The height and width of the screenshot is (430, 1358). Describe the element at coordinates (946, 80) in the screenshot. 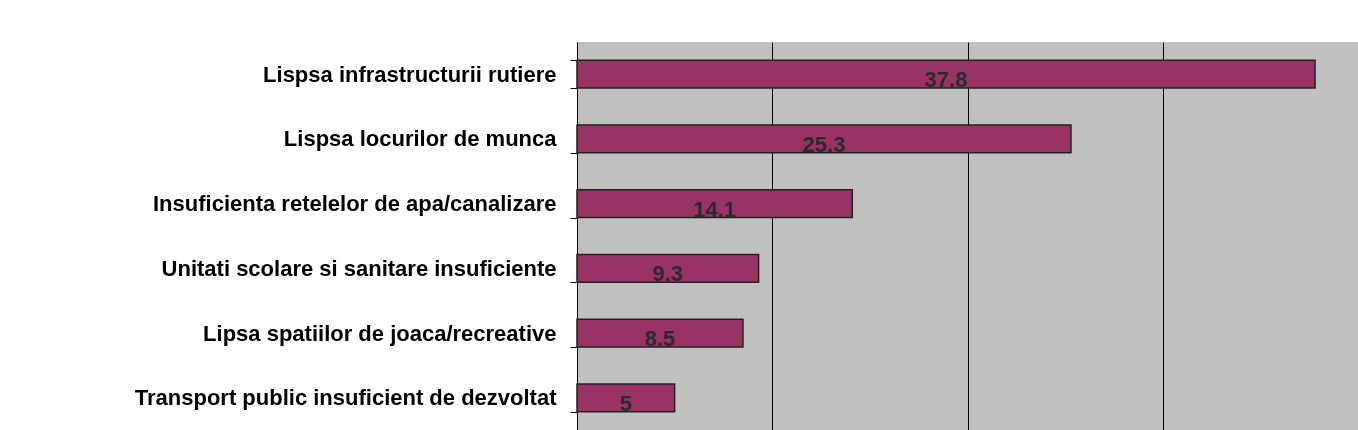

I see `data-label: 37.8` at that location.